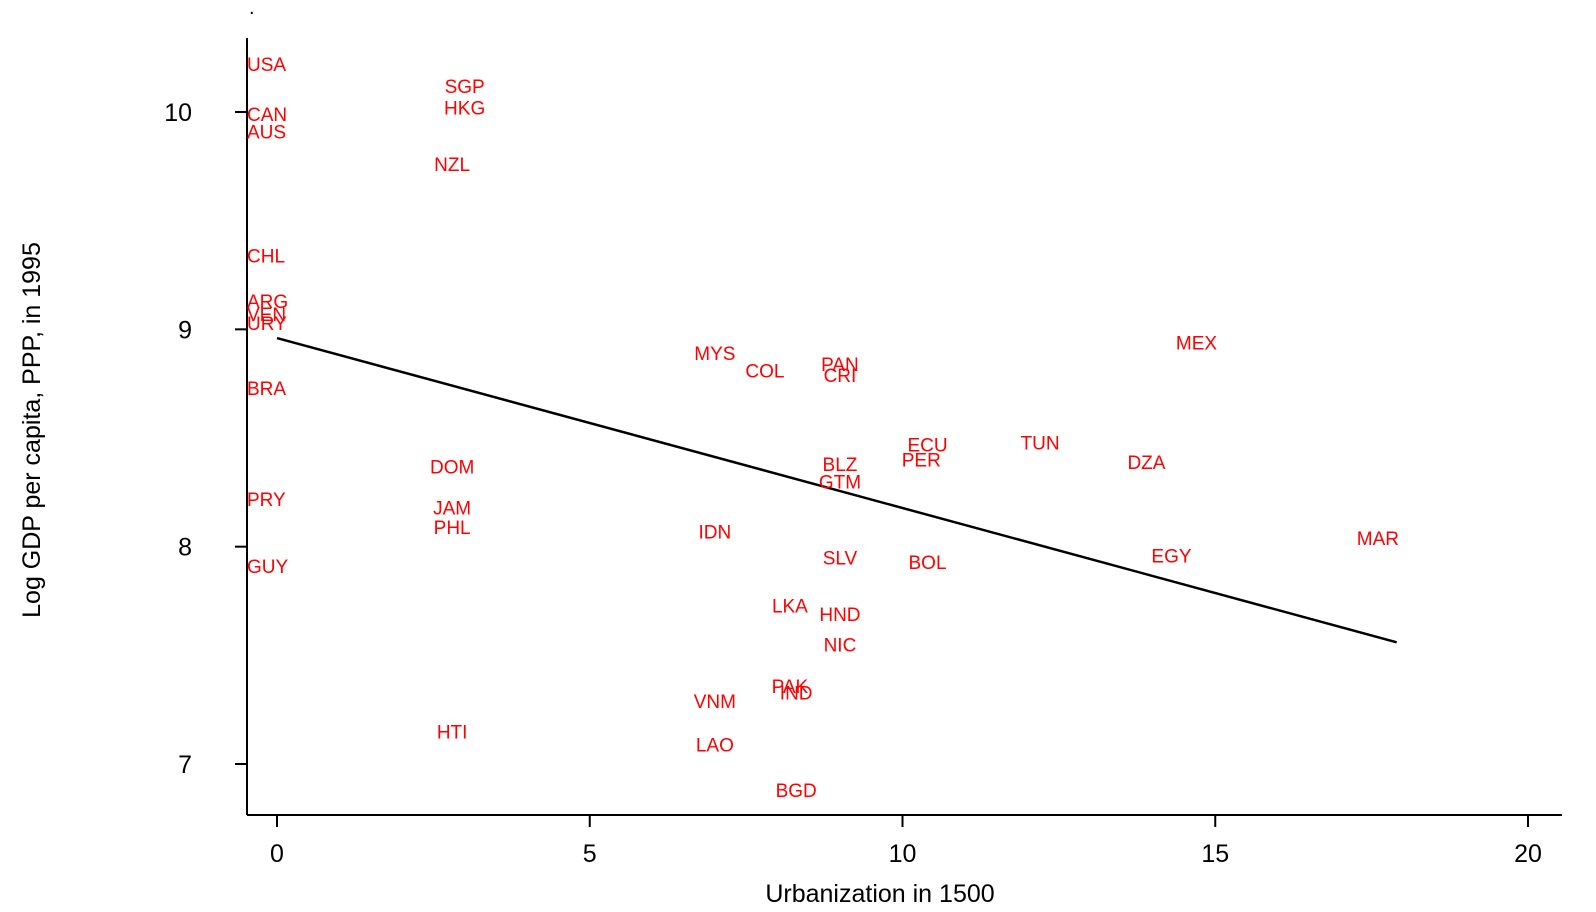 The width and height of the screenshot is (1596, 912). What do you see at coordinates (927, 446) in the screenshot?
I see `point-label-ecu: ECU` at bounding box center [927, 446].